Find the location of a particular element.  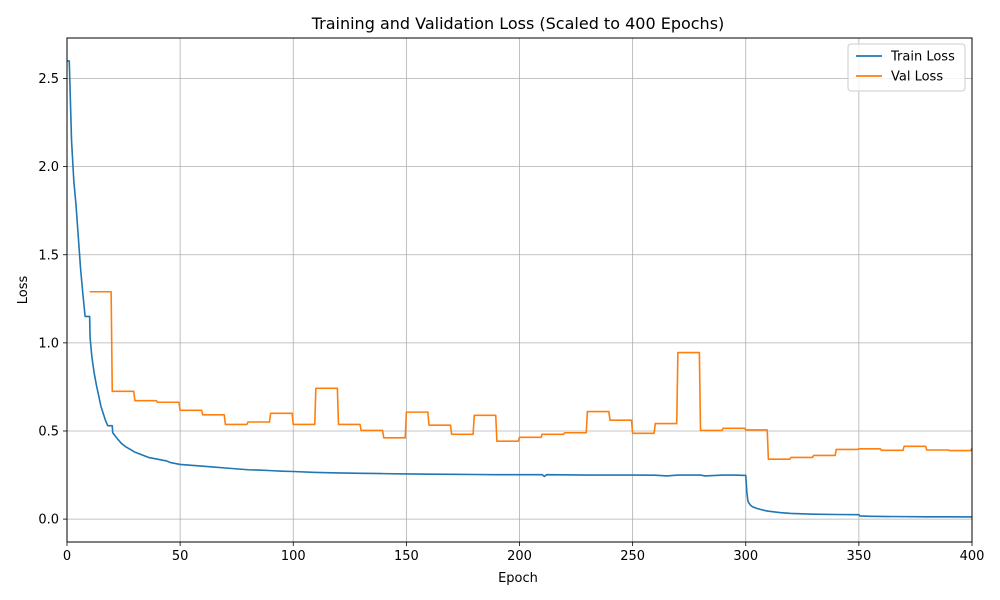

x-tick-label: 300 is located at coordinates (745, 556).